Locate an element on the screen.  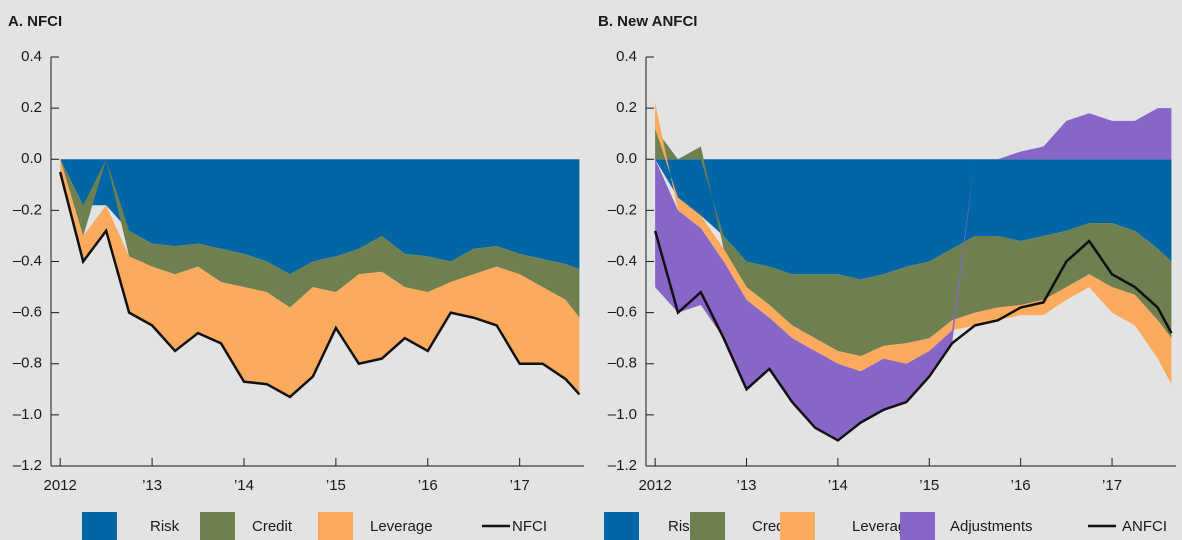
legend-label: ANFCI is located at coordinates (1144, 526).